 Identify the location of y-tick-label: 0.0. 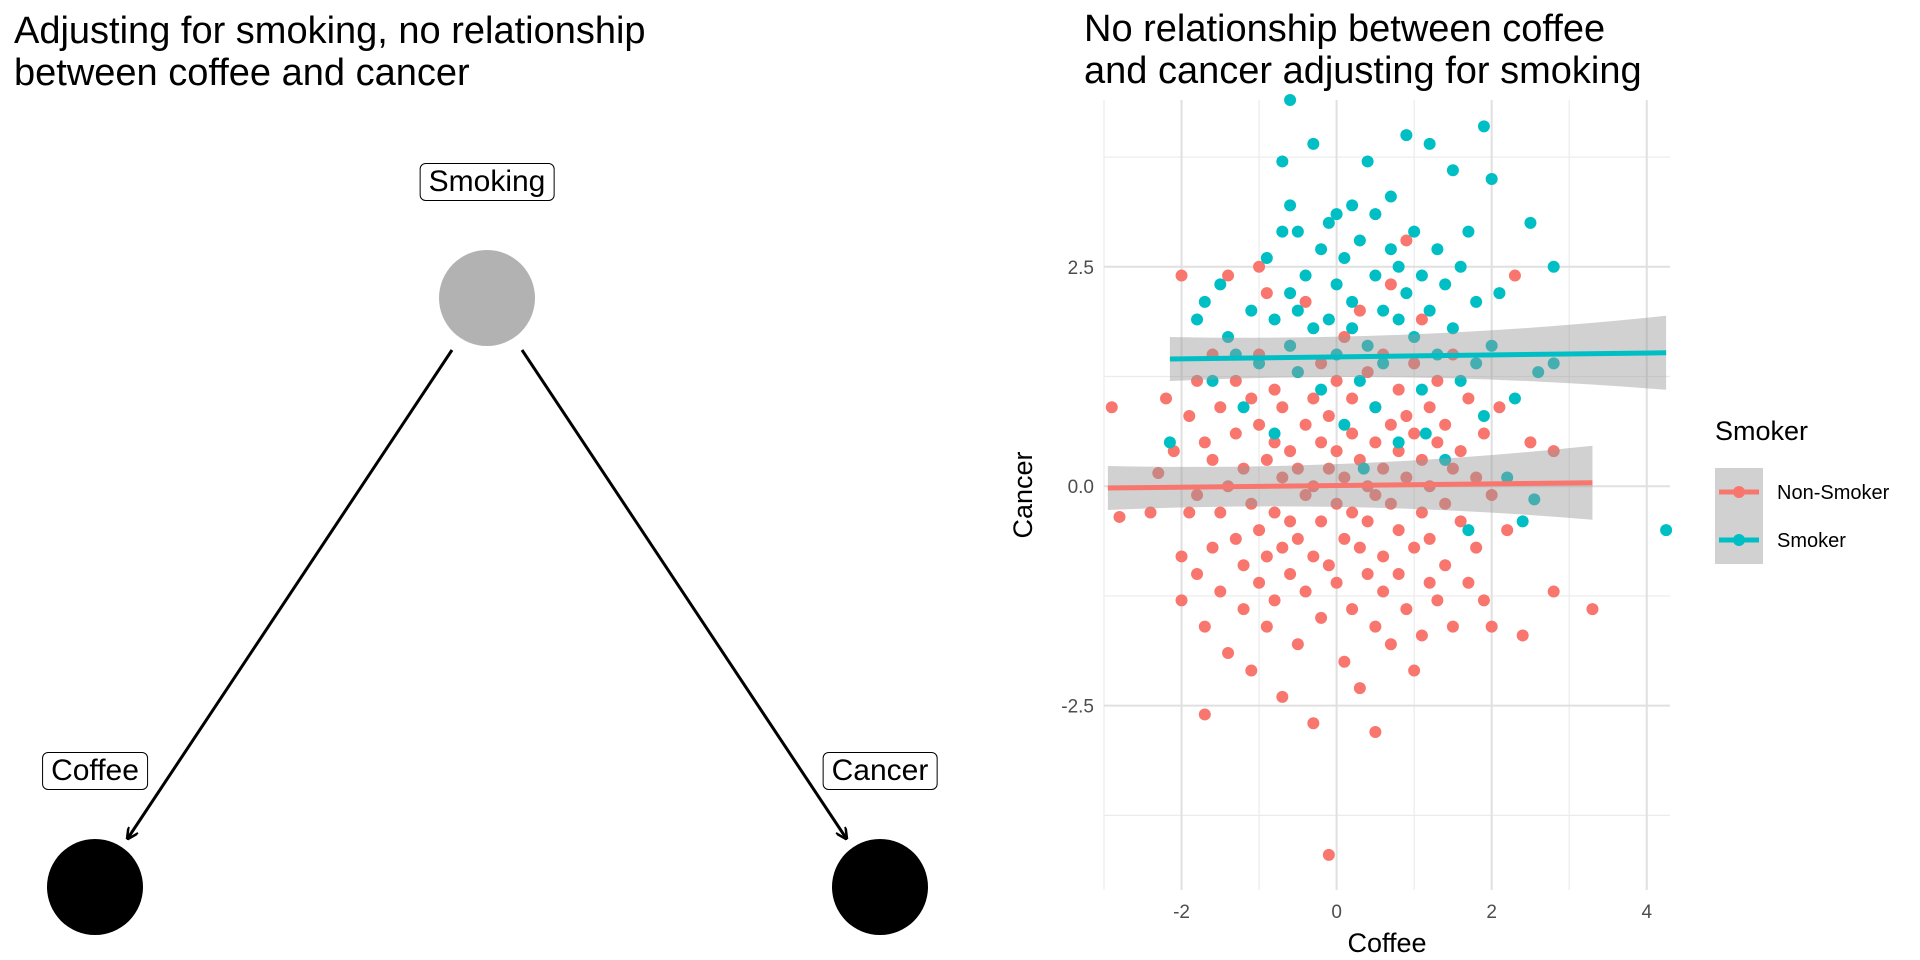
(1081, 487).